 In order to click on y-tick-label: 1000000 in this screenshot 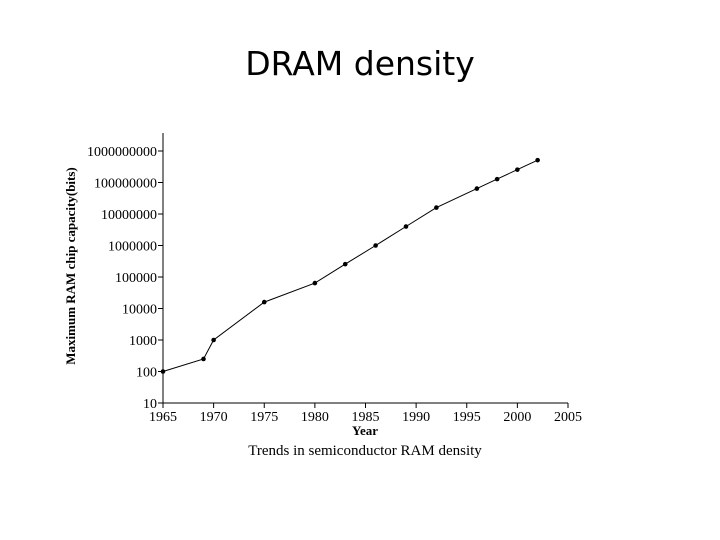, I will do `click(132, 247)`.